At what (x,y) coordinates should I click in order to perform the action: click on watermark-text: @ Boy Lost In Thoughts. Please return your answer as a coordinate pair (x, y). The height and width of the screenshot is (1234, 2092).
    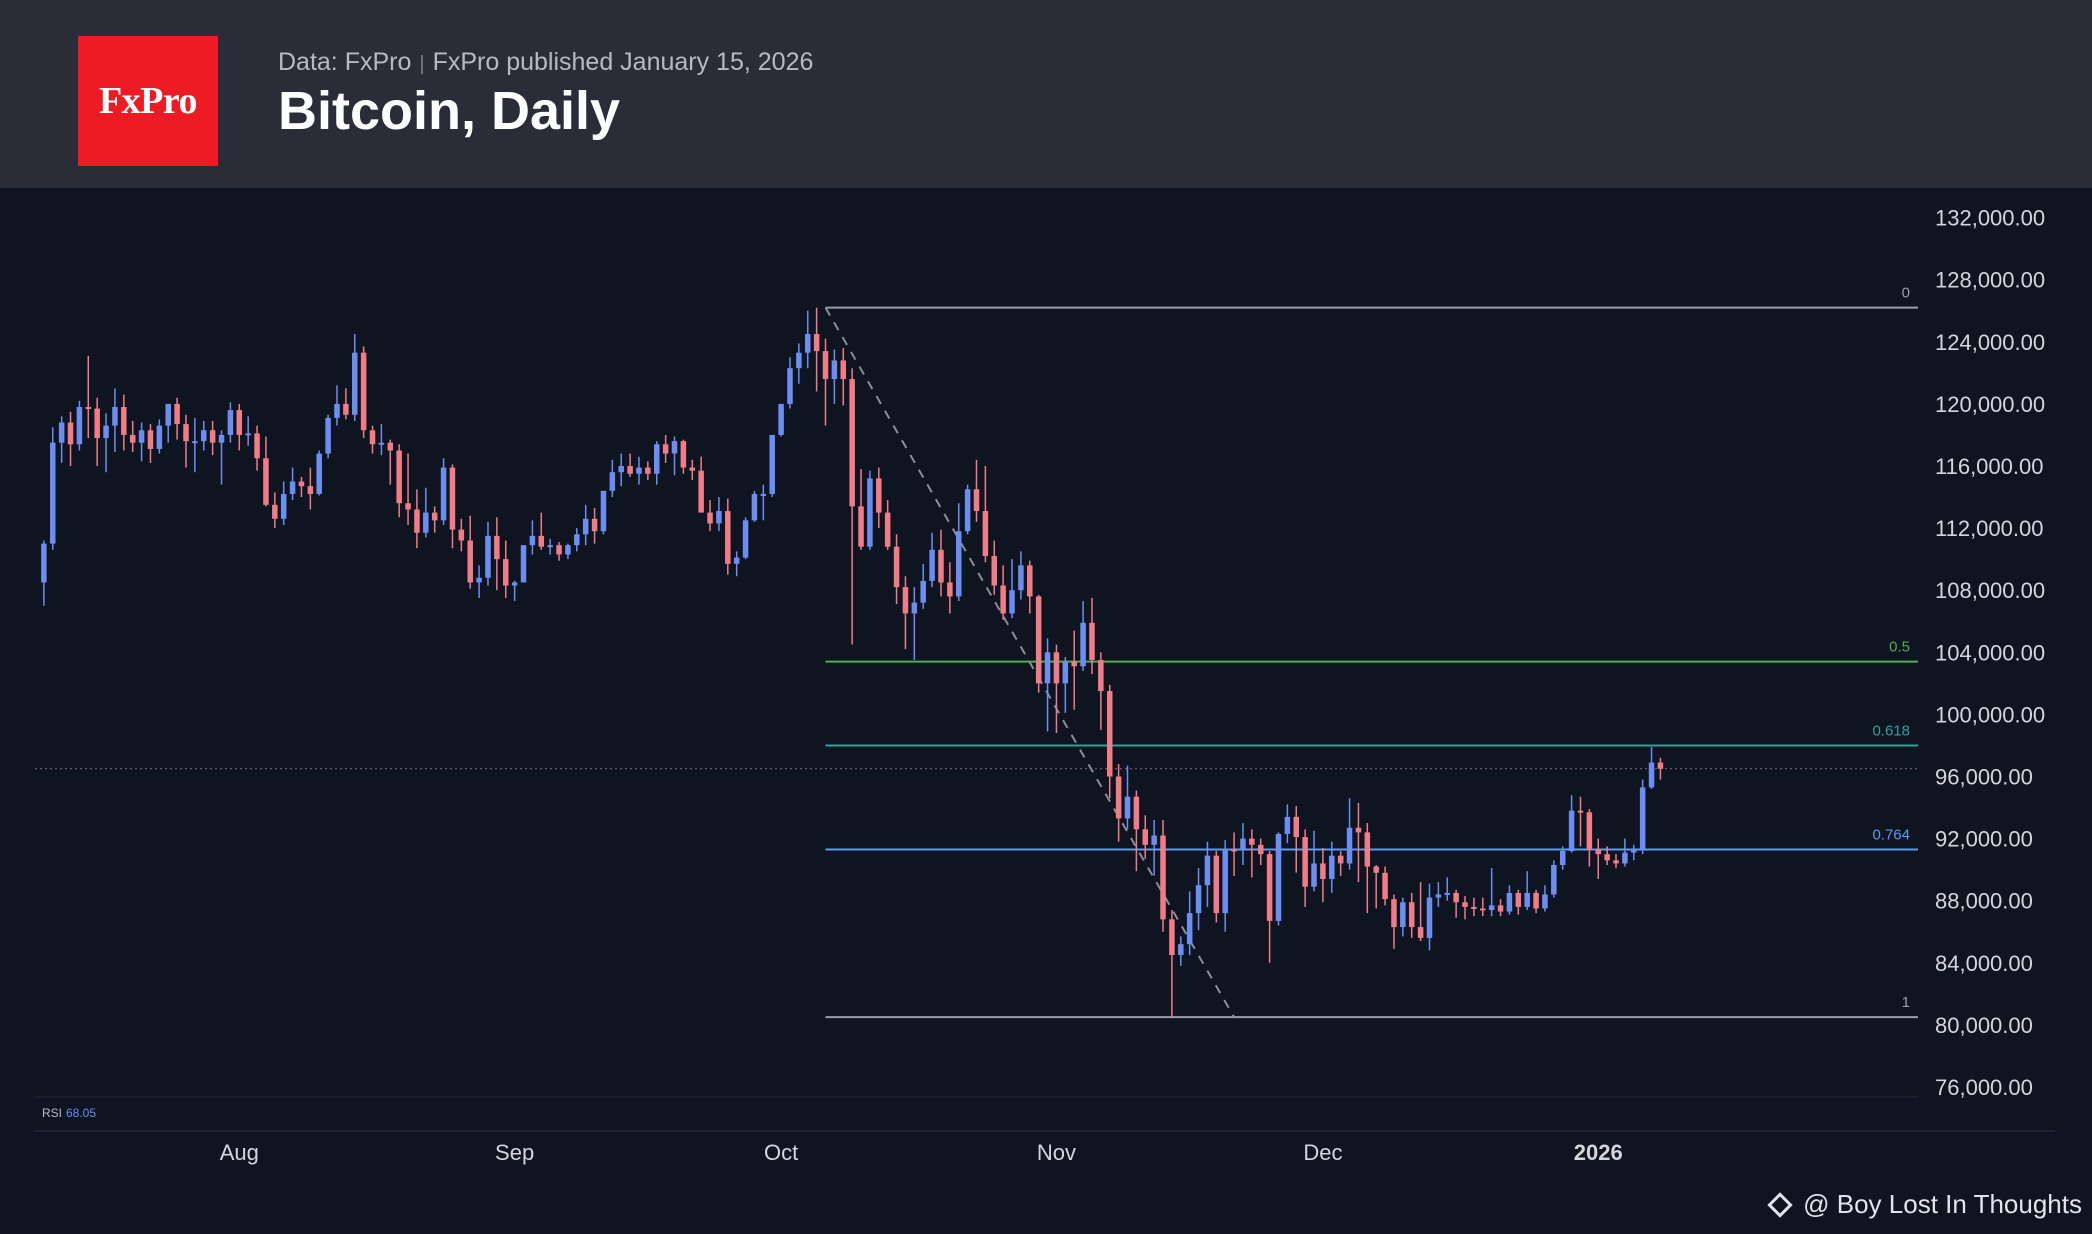
    Looking at the image, I should click on (1942, 1204).